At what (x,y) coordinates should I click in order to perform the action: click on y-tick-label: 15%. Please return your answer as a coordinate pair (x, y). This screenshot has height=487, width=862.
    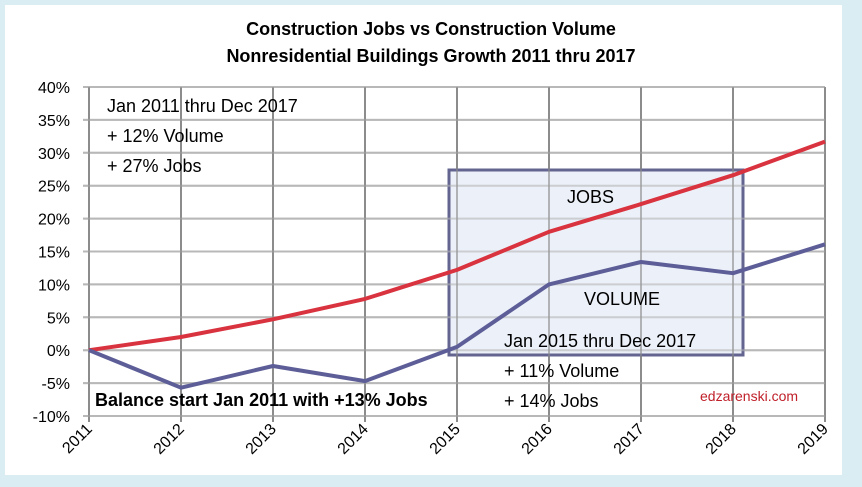
    Looking at the image, I should click on (54, 253).